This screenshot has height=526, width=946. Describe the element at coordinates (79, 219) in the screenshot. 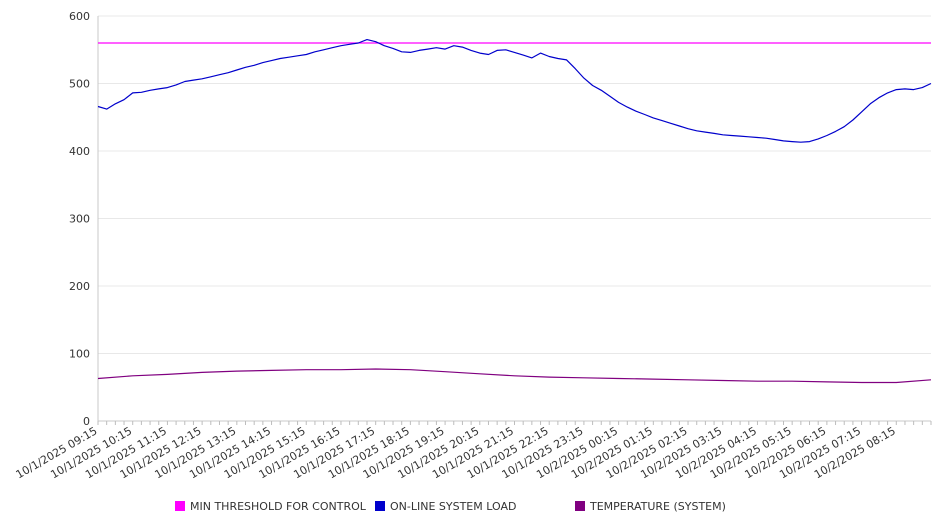

I see `y-tick-label: 300` at that location.